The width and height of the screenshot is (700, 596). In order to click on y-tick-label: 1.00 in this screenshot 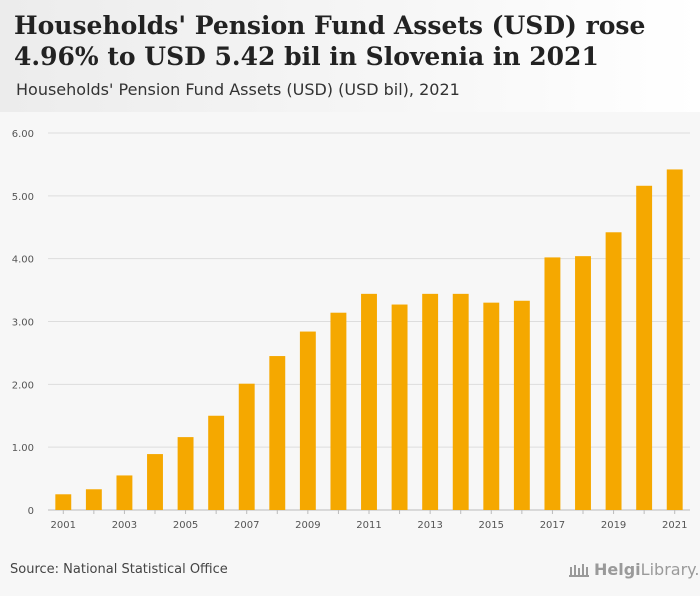, I will do `click(23, 448)`.